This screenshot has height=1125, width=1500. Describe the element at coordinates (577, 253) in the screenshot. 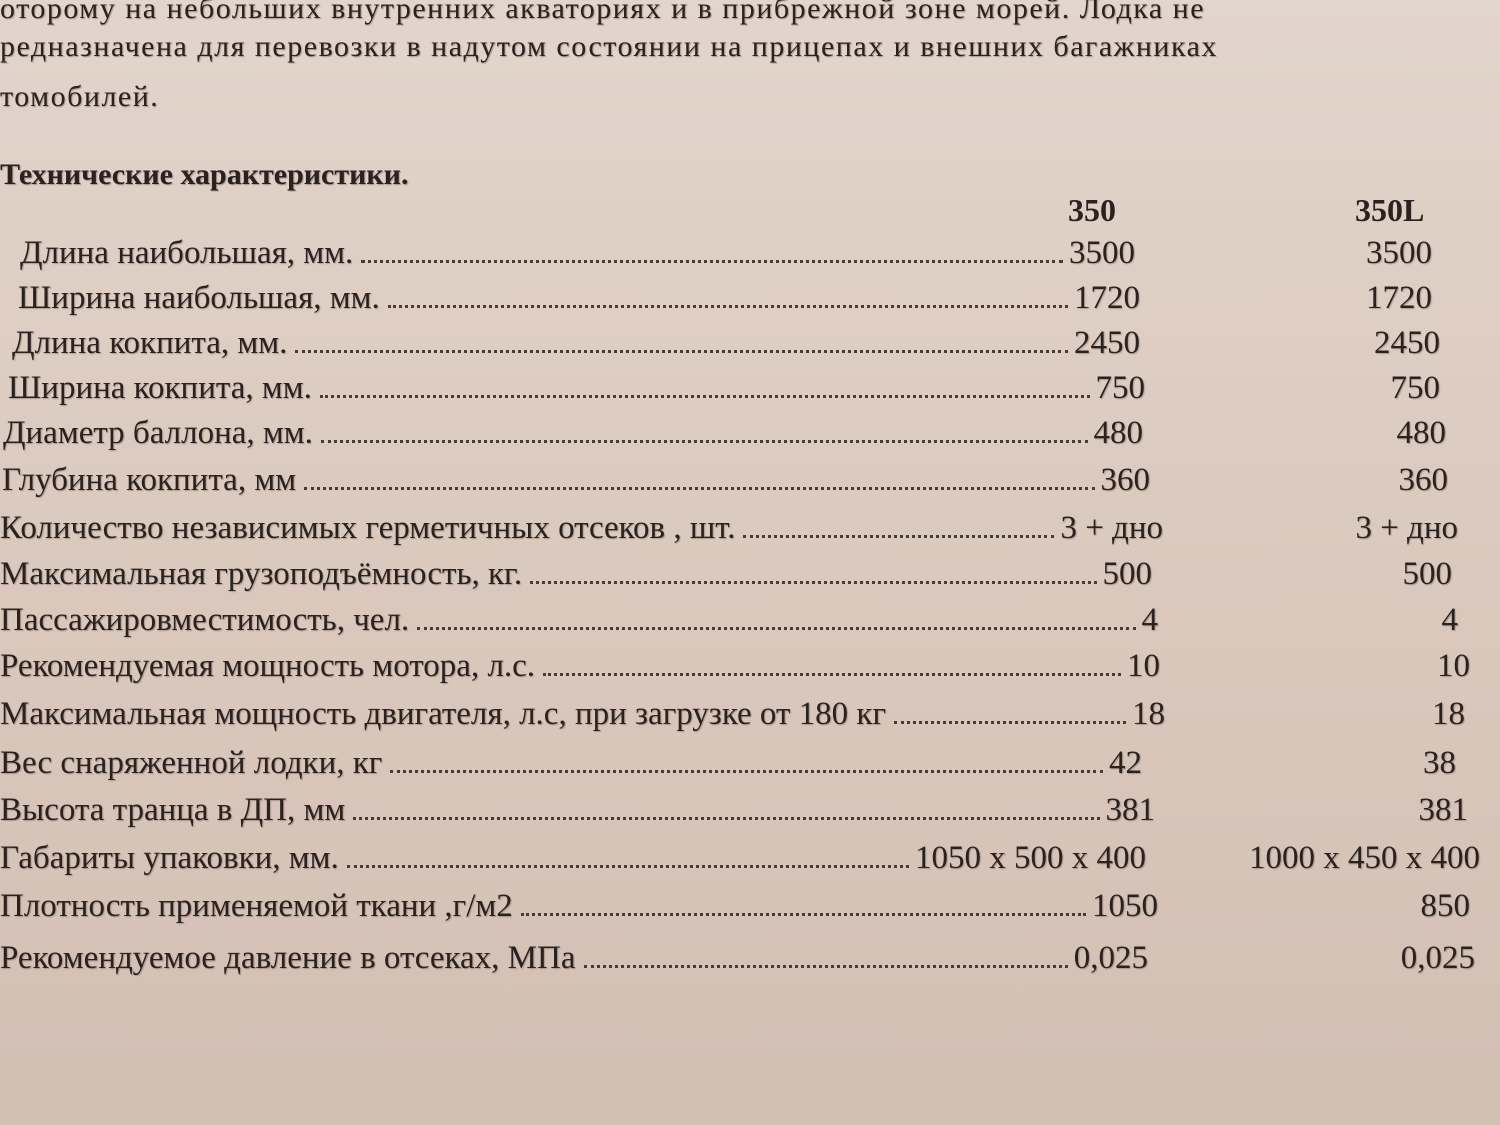

I see `table-row: Длина наибольшая, мм. 3500` at that location.